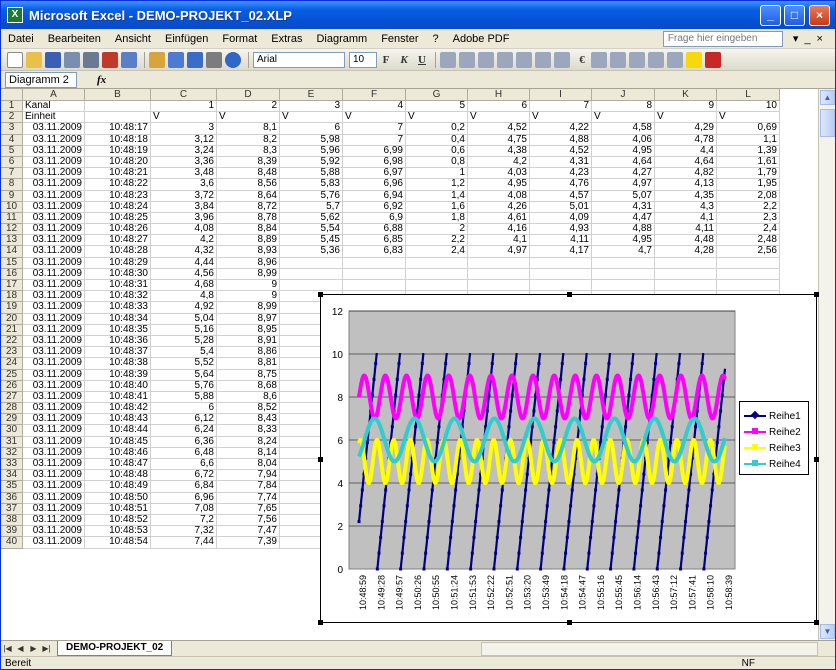 The height and width of the screenshot is (670, 836). Describe the element at coordinates (311, 252) in the screenshot. I see `table-cell: 5,36` at that location.